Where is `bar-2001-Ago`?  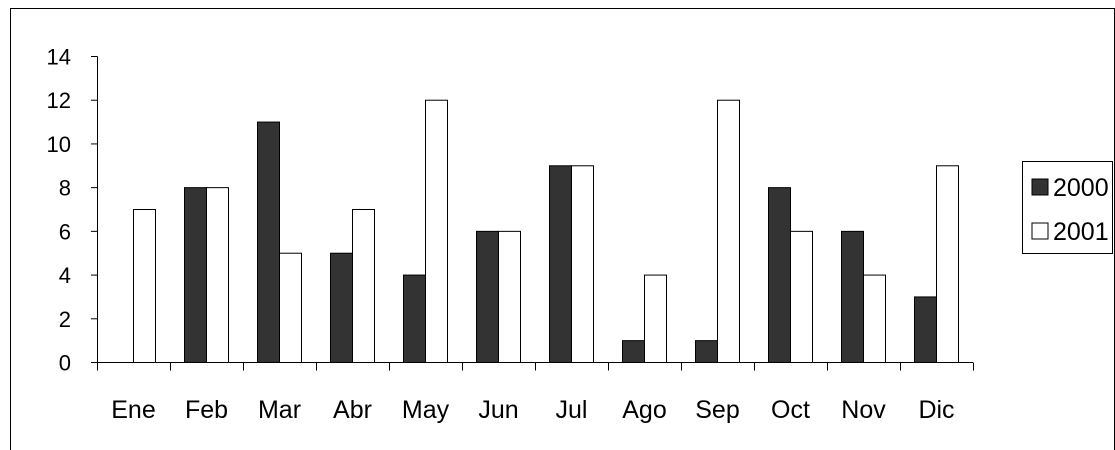
bar-2001-Ago is located at coordinates (655, 319).